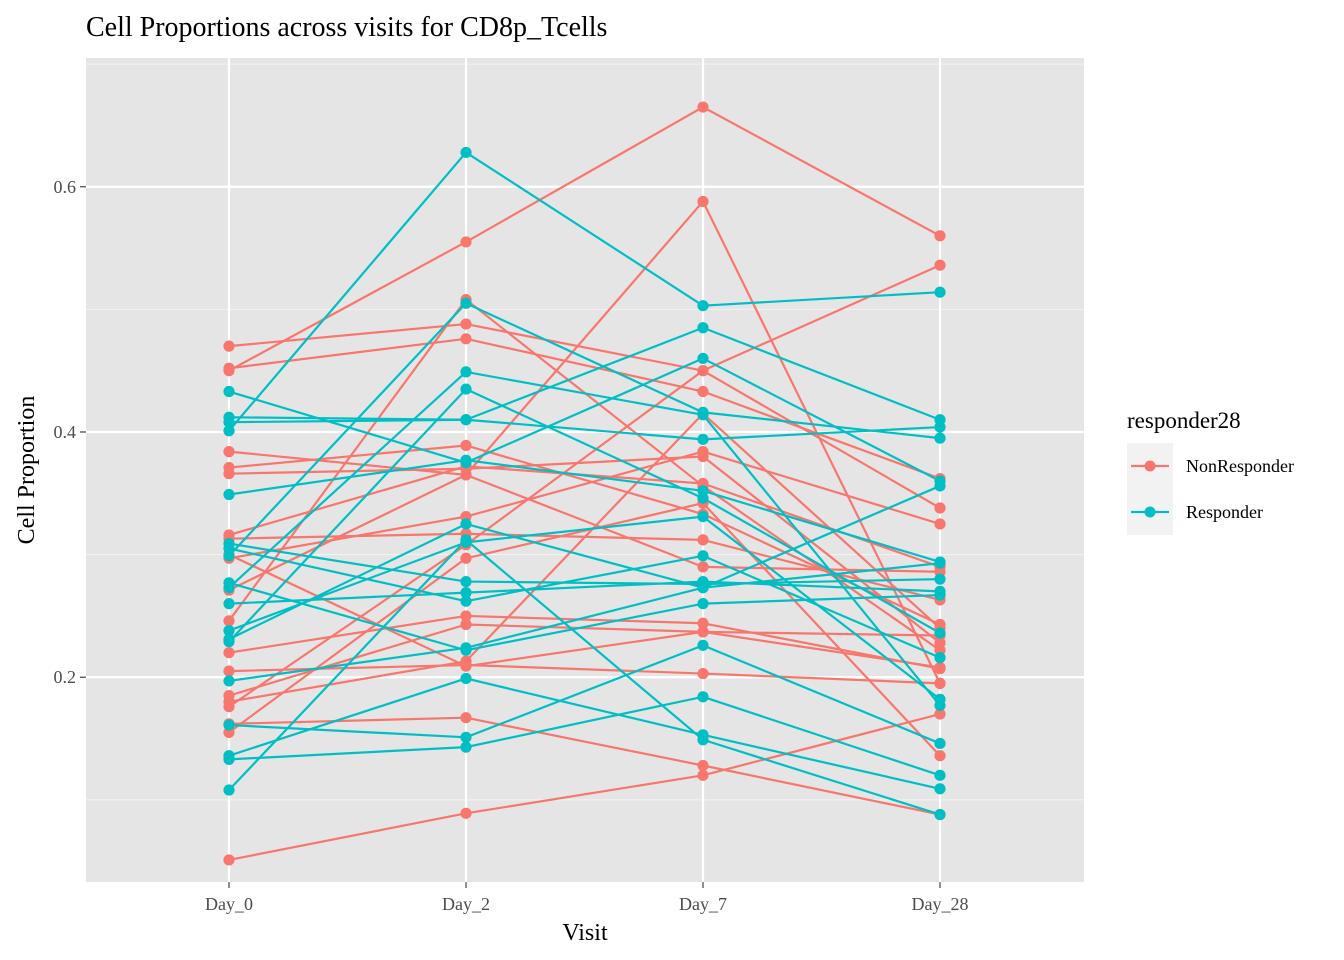 The image size is (1344, 960). I want to click on x-axis-title: Visit, so click(585, 933).